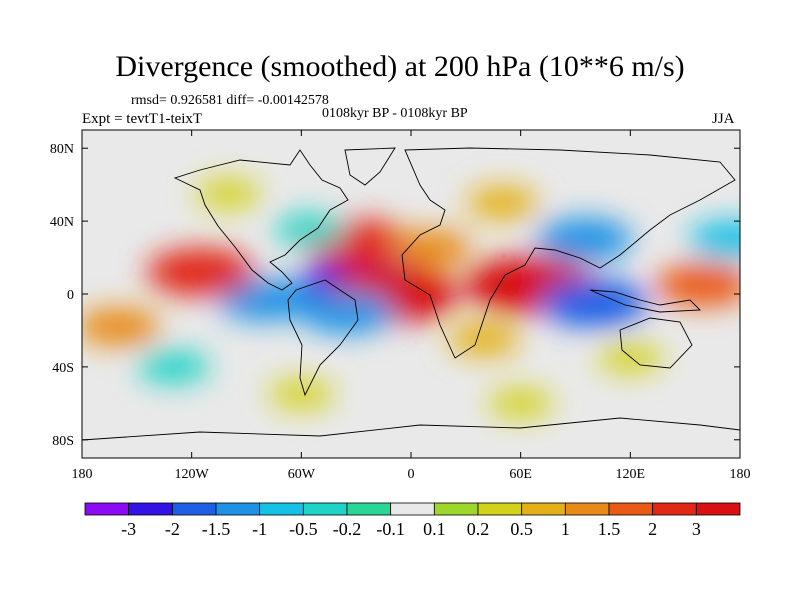 This screenshot has width=800, height=600. Describe the element at coordinates (63, 368) in the screenshot. I see `y-tick-label: 40S` at that location.